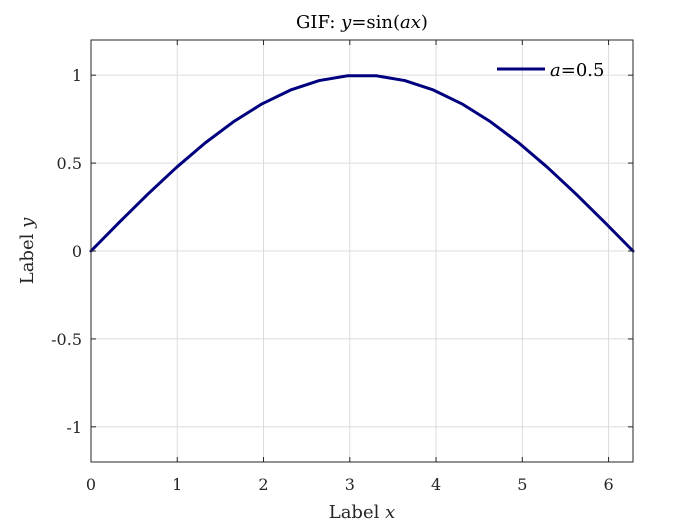 This screenshot has height=525, width=700. What do you see at coordinates (77, 251) in the screenshot?
I see `y-tick-label-0: 0` at bounding box center [77, 251].